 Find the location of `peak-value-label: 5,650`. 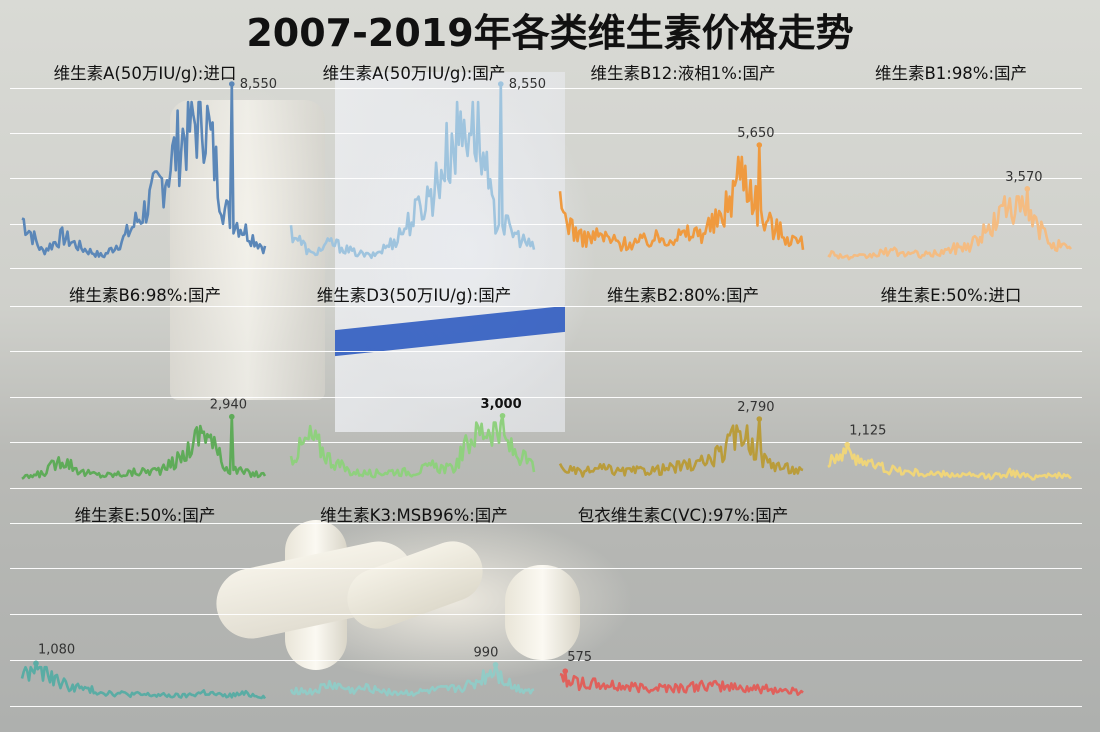

peak-value-label: 5,650 is located at coordinates (755, 133).